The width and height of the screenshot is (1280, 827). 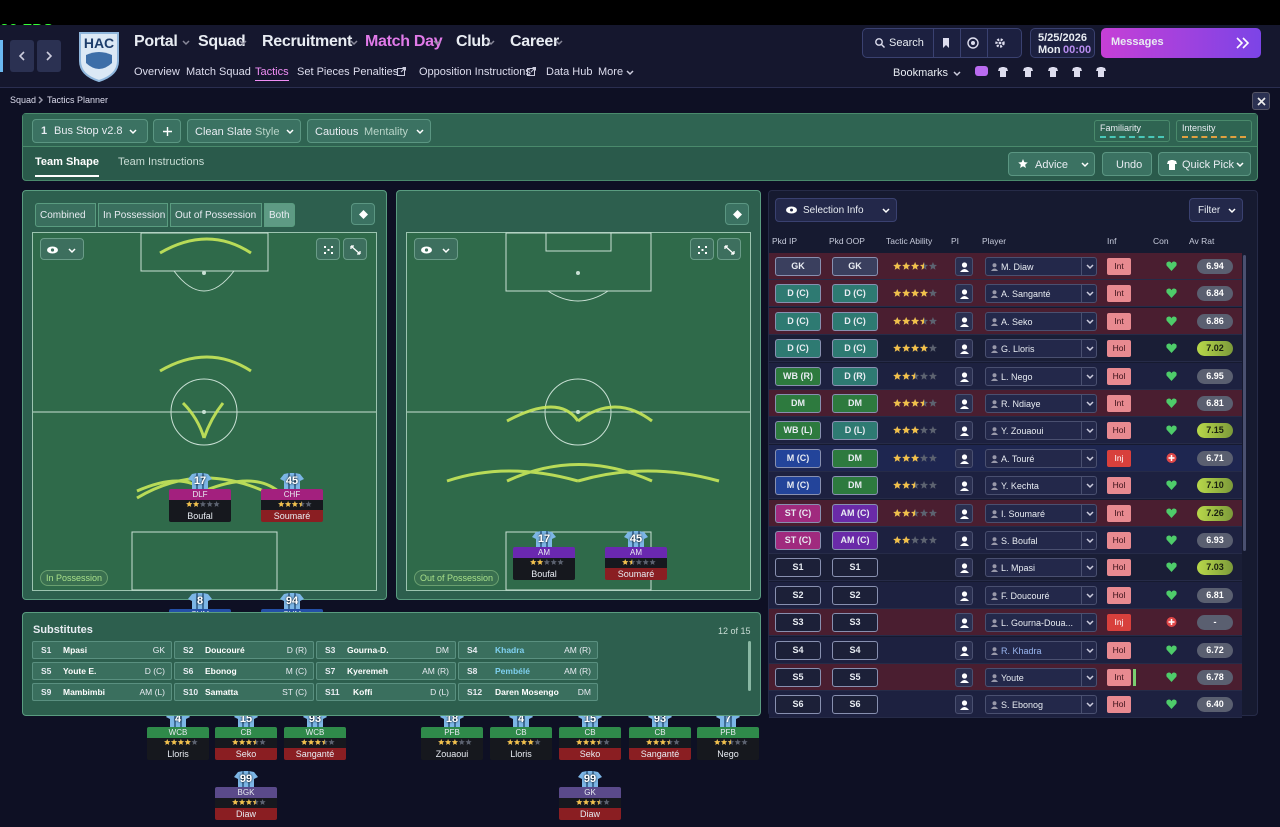 What do you see at coordinates (1005, 540) in the screenshot?
I see `table-row: ST (C) AM (C) S. Boufal Hol 6.93` at bounding box center [1005, 540].